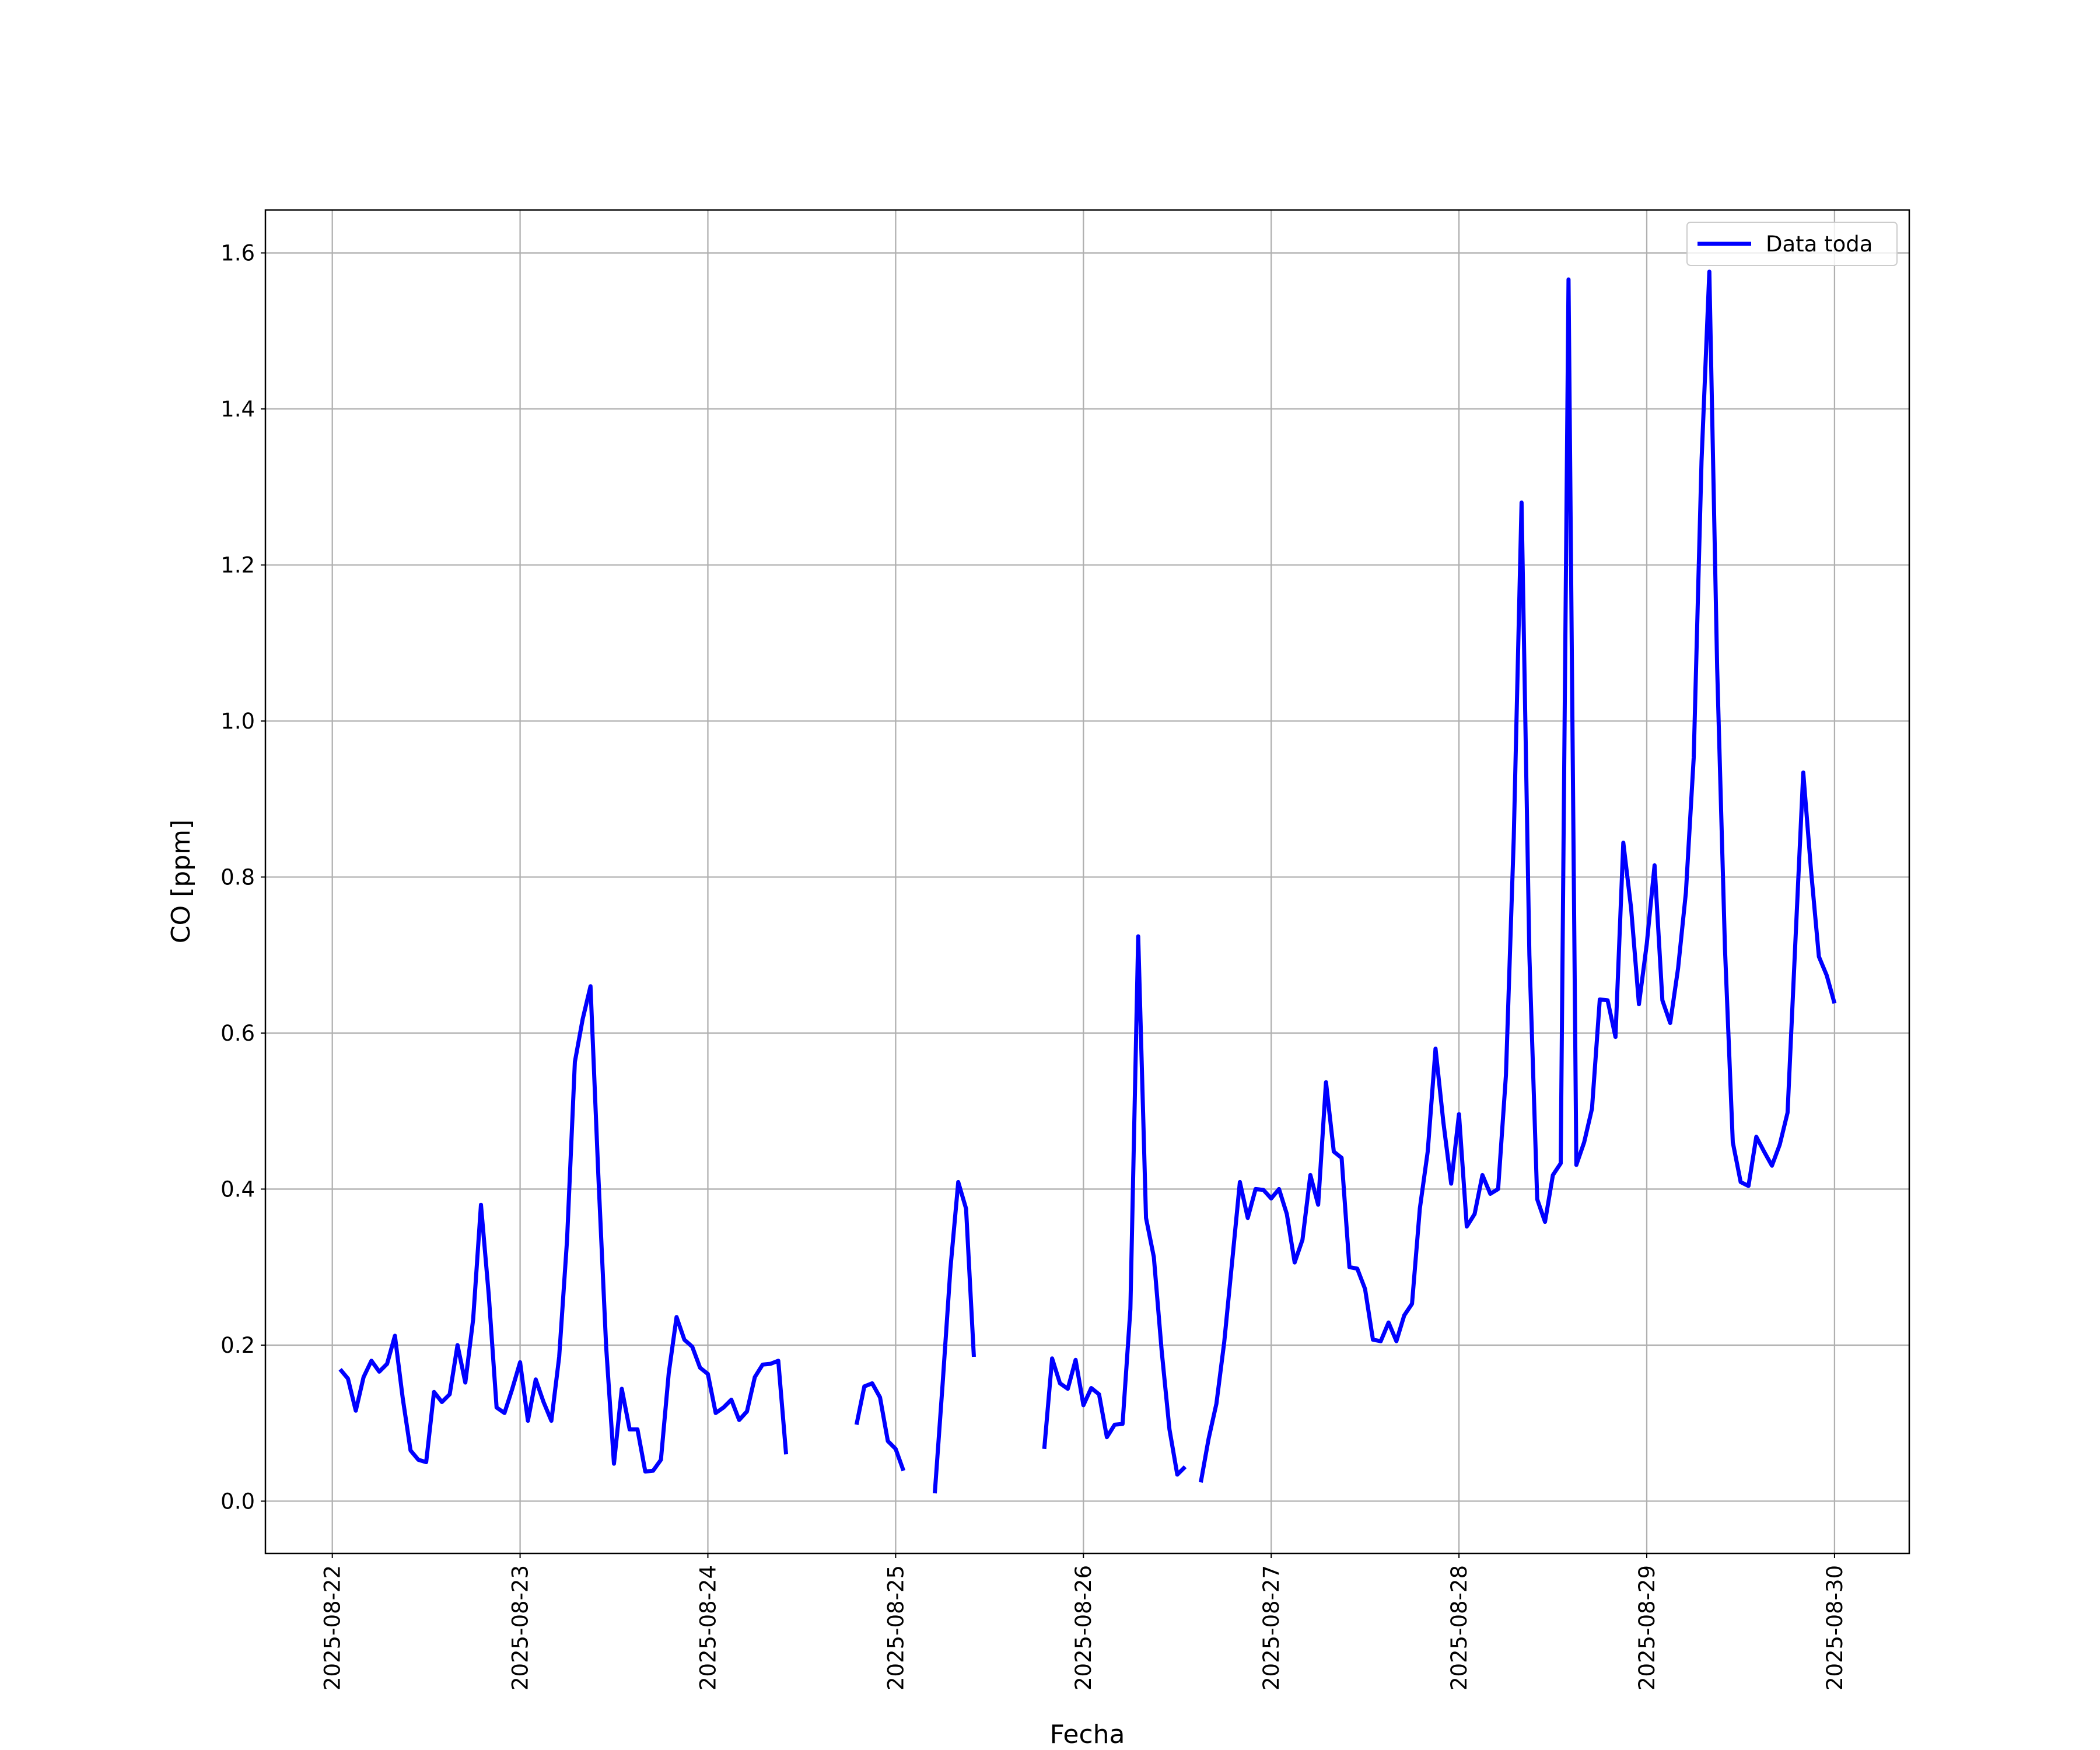 The height and width of the screenshot is (1750, 2100). I want to click on y-tick-label: 0.8, so click(237, 877).